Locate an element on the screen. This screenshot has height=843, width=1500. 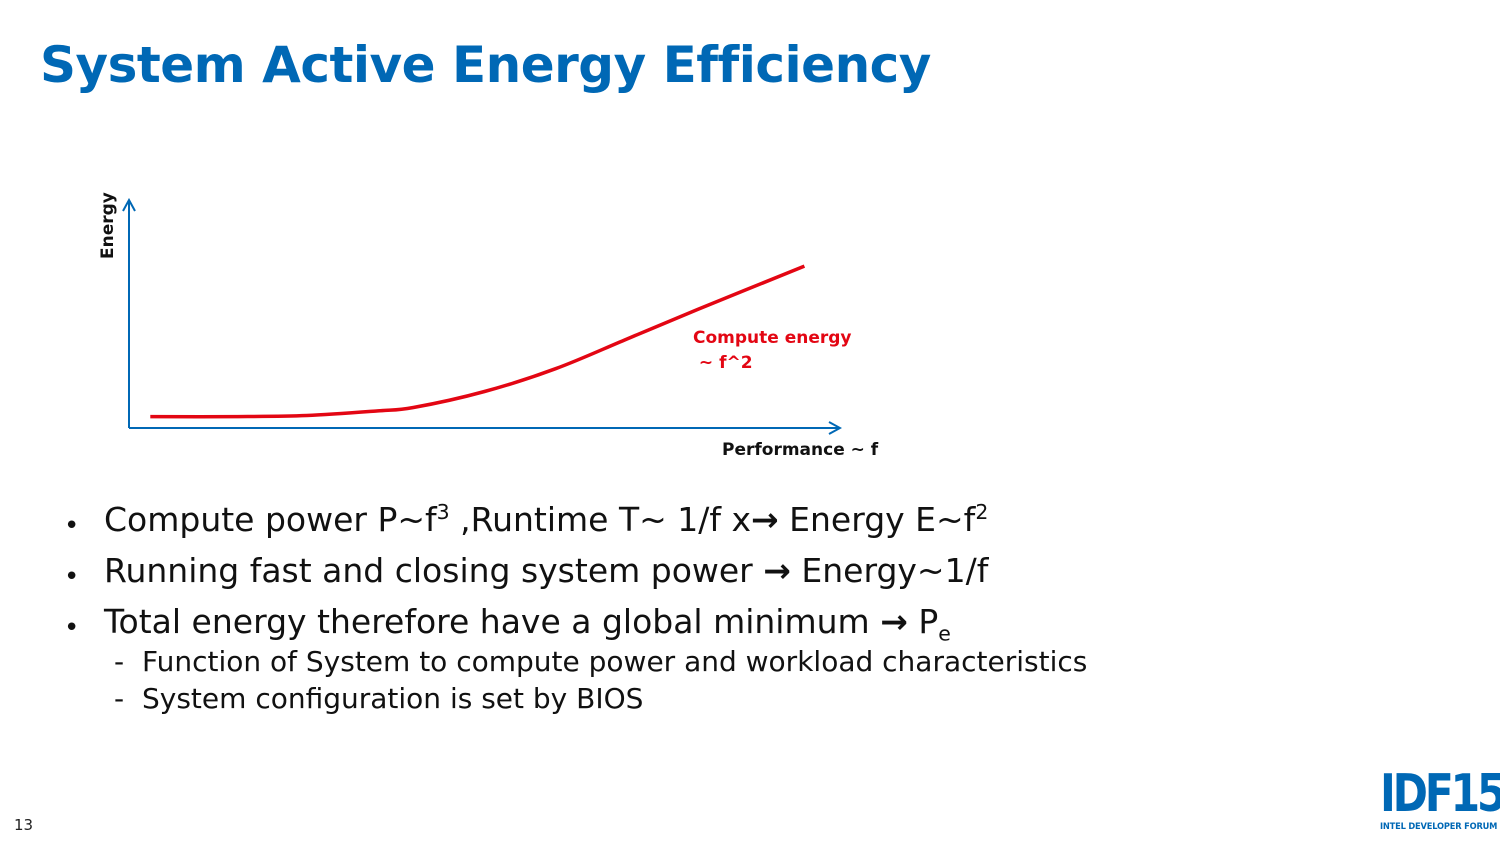
bullet-text: Energy E~f is located at coordinates (877, 519).